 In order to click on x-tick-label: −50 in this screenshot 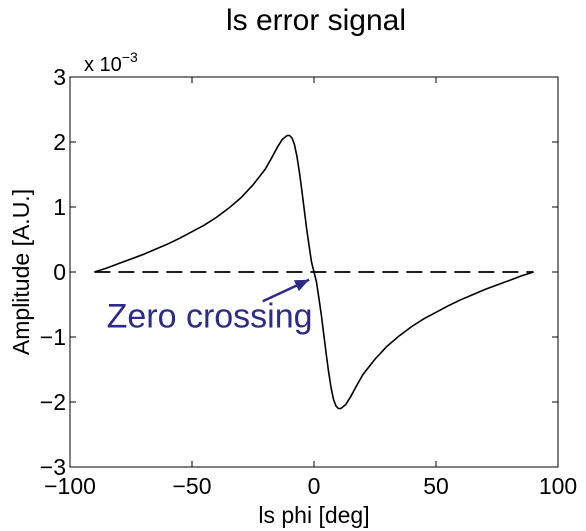, I will do `click(191, 486)`.